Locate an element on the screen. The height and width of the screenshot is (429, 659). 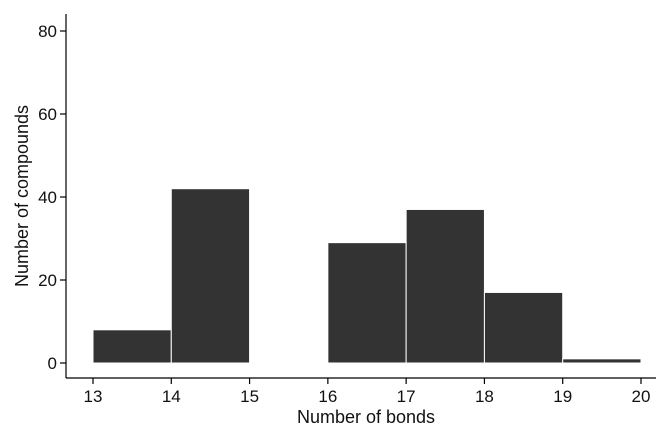
x-tick-label: 18 is located at coordinates (484, 396).